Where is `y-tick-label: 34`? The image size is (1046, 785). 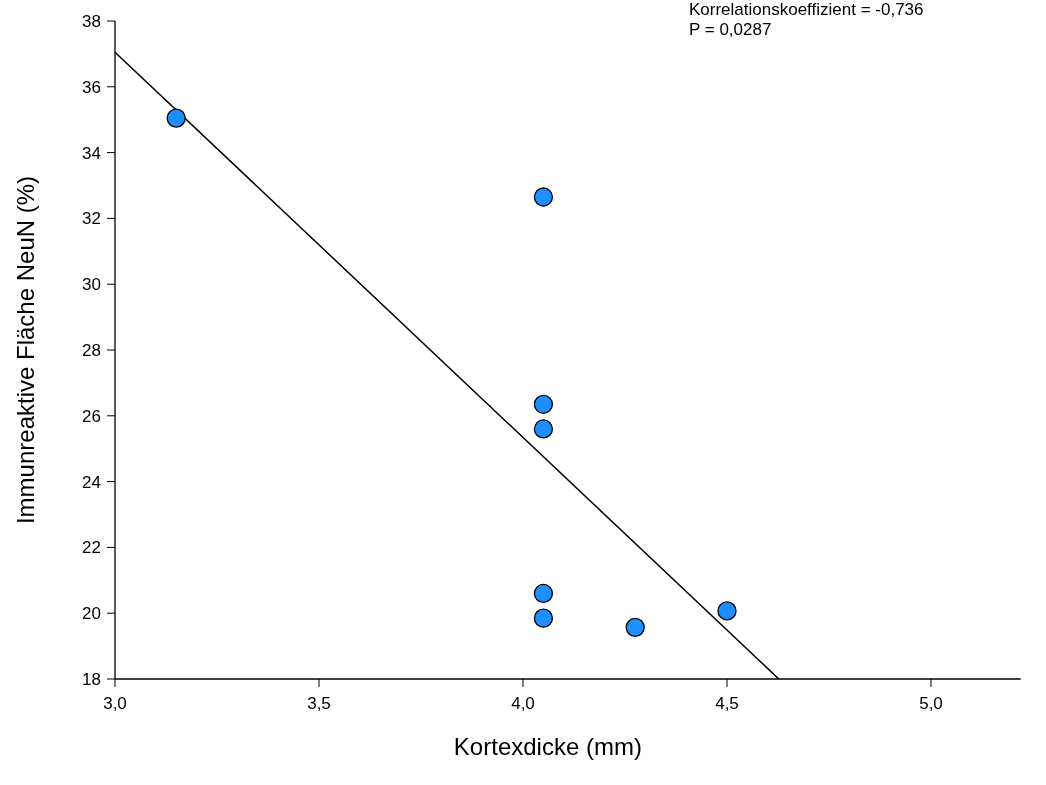 y-tick-label: 34 is located at coordinates (91, 153).